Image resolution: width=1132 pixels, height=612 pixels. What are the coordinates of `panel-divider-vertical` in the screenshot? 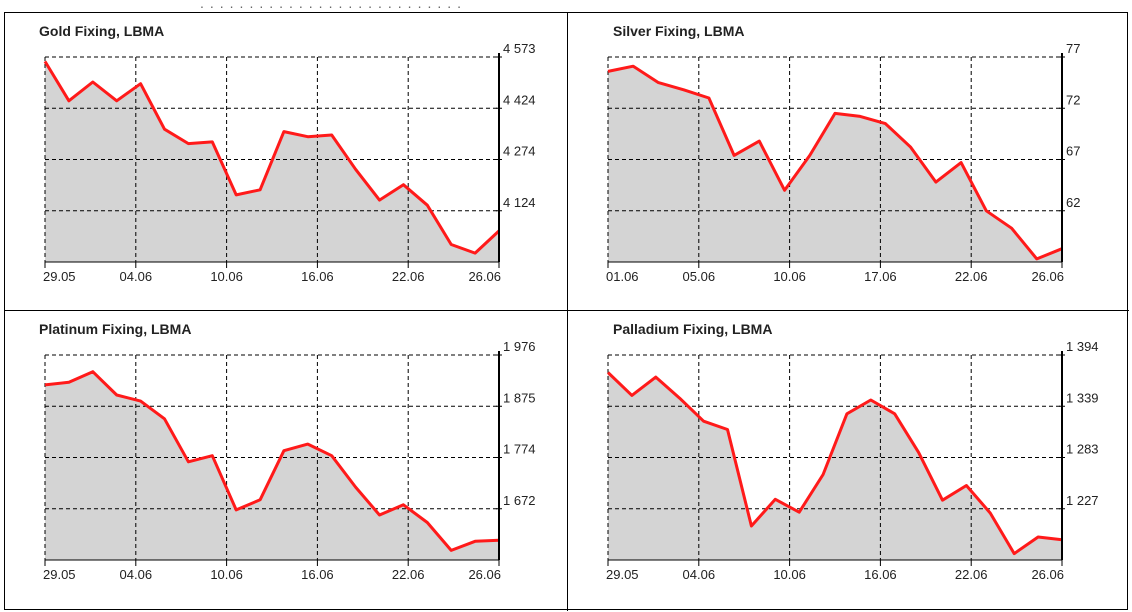 It's located at (567, 312).